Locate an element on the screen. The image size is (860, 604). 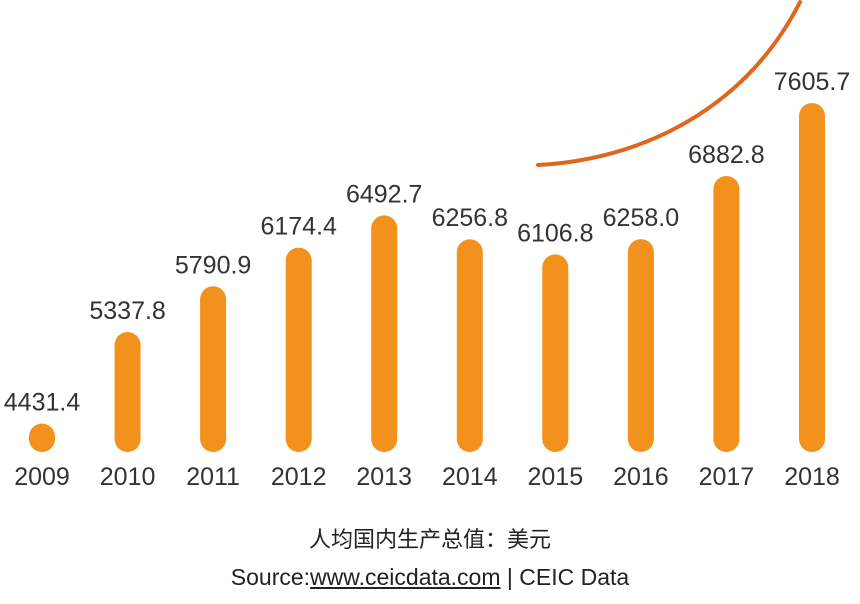
year-label-2010: 2010 is located at coordinates (128, 477).